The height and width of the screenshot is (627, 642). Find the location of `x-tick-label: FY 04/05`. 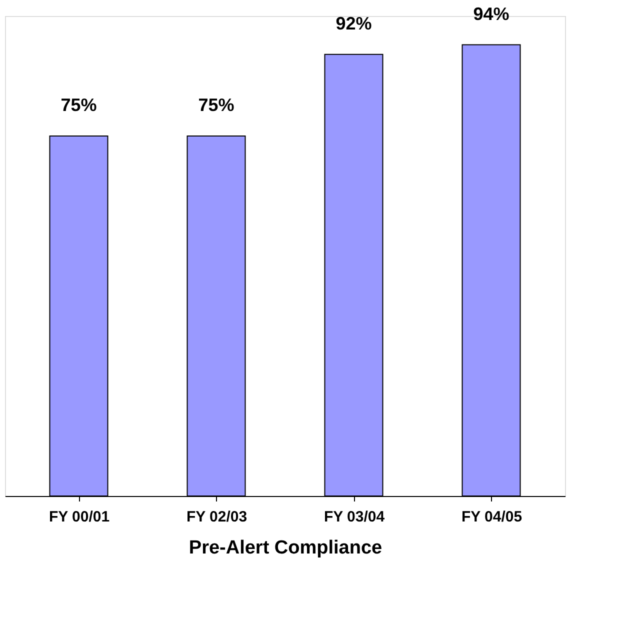

x-tick-label: FY 04/05 is located at coordinates (491, 517).